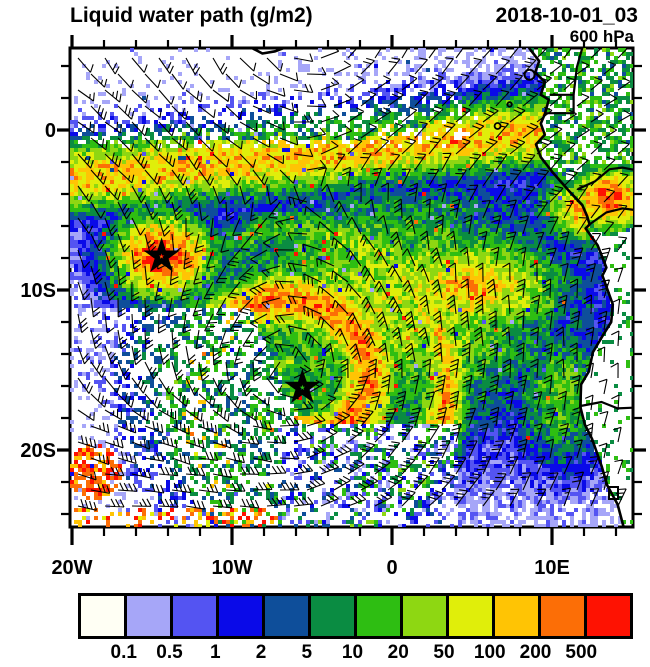 This screenshot has height=667, width=650. What do you see at coordinates (215, 652) in the screenshot?
I see `colorbar-tick-label: 1` at bounding box center [215, 652].